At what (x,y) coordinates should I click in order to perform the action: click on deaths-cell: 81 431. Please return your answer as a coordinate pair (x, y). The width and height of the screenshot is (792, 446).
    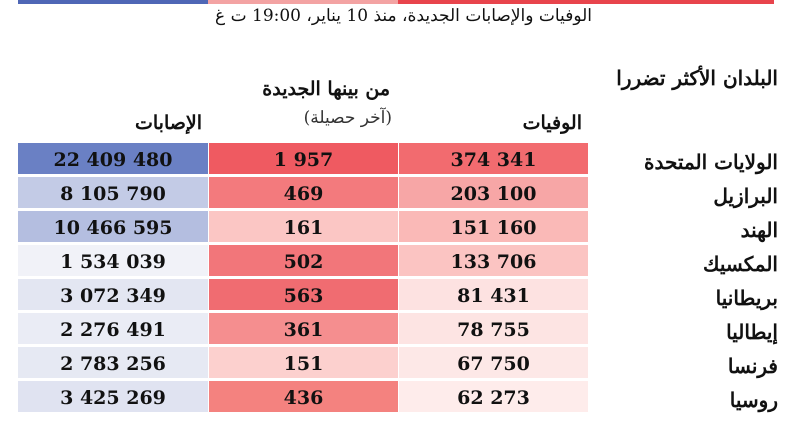
    Looking at the image, I should click on (493, 296).